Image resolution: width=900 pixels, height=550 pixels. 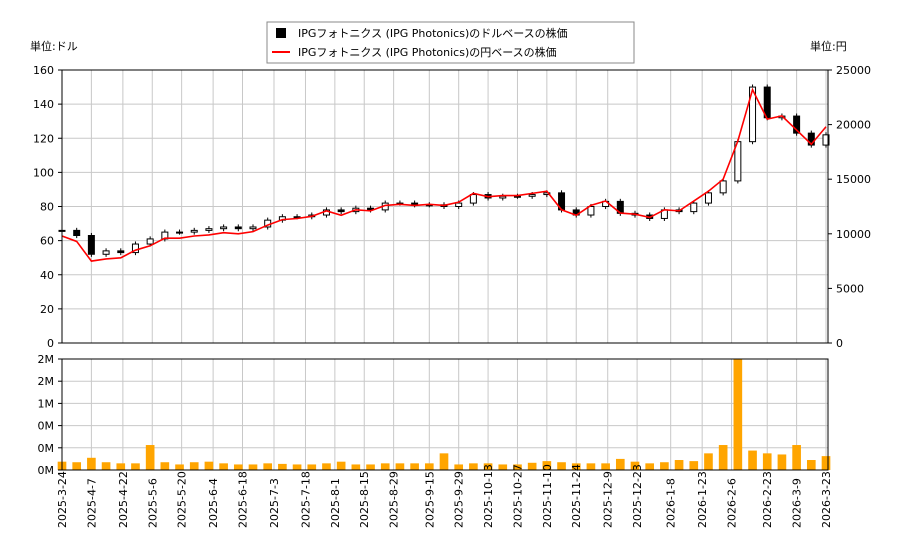 What do you see at coordinates (671, 503) in the screenshot?
I see `x-tick-label: 2026-1-8` at bounding box center [671, 503].